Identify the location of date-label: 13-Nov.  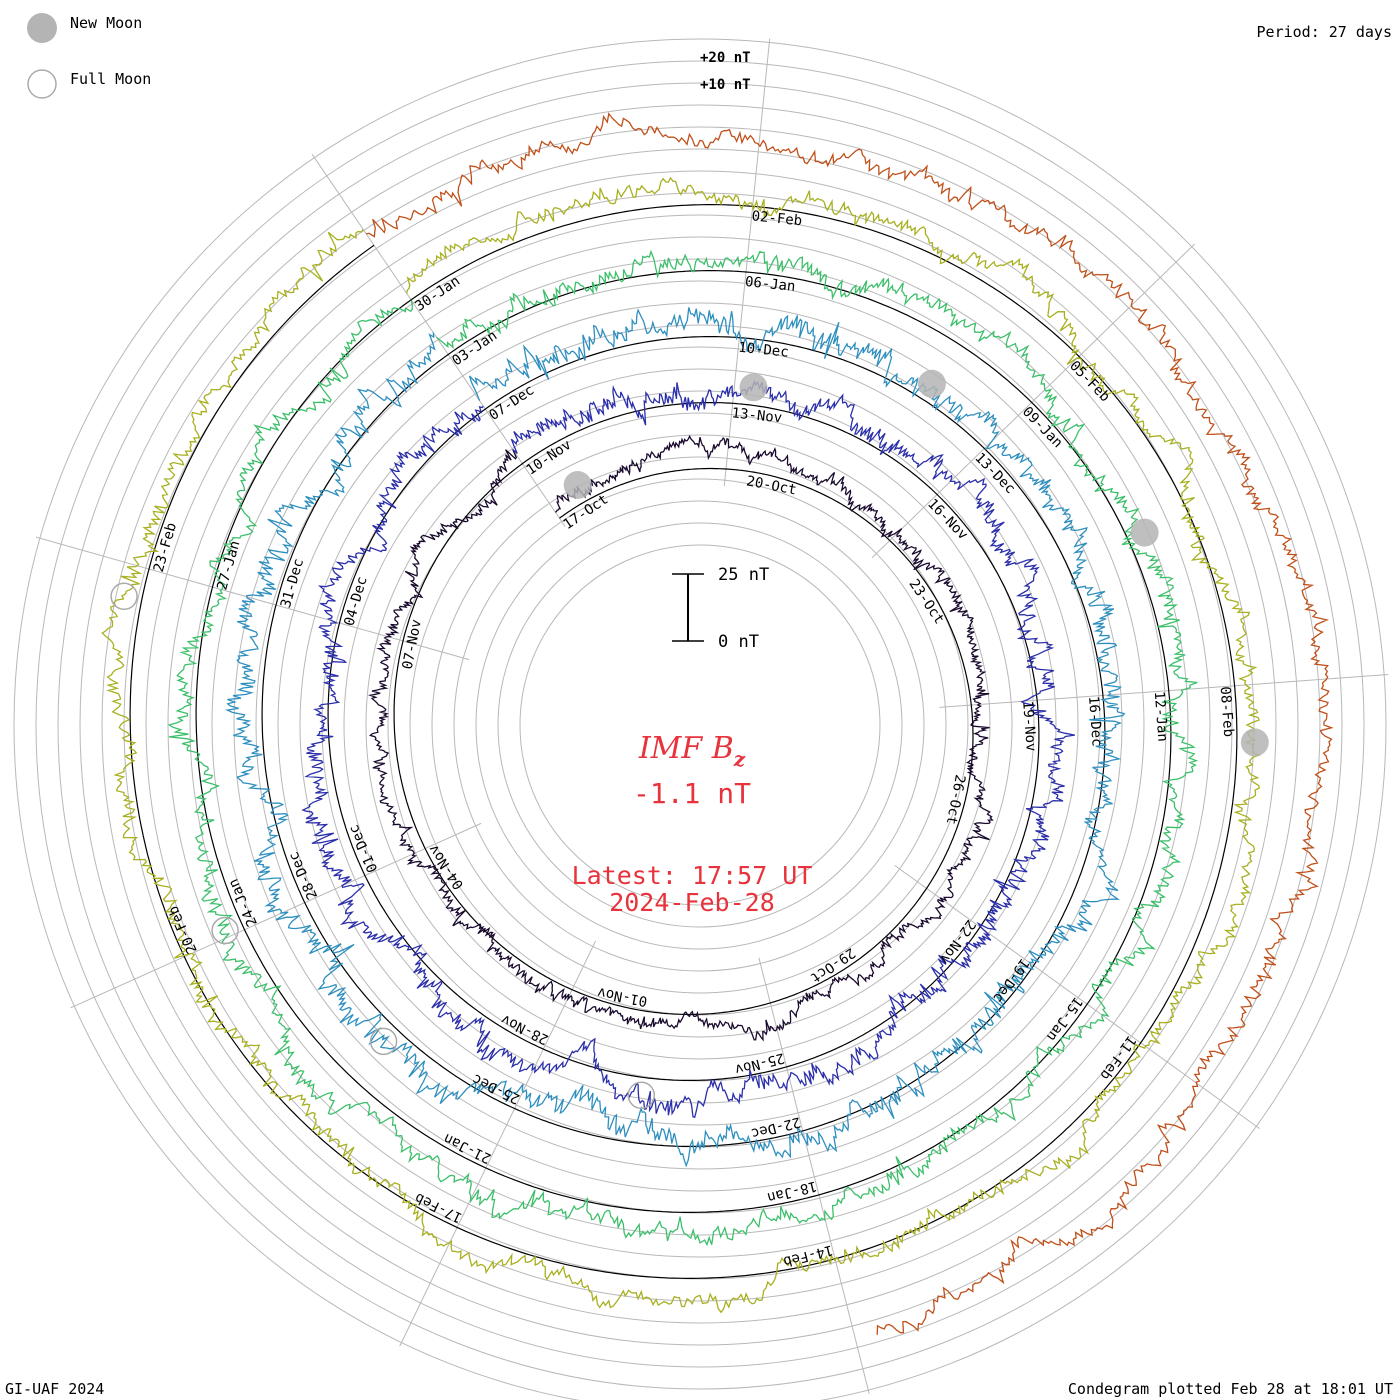
(757, 415).